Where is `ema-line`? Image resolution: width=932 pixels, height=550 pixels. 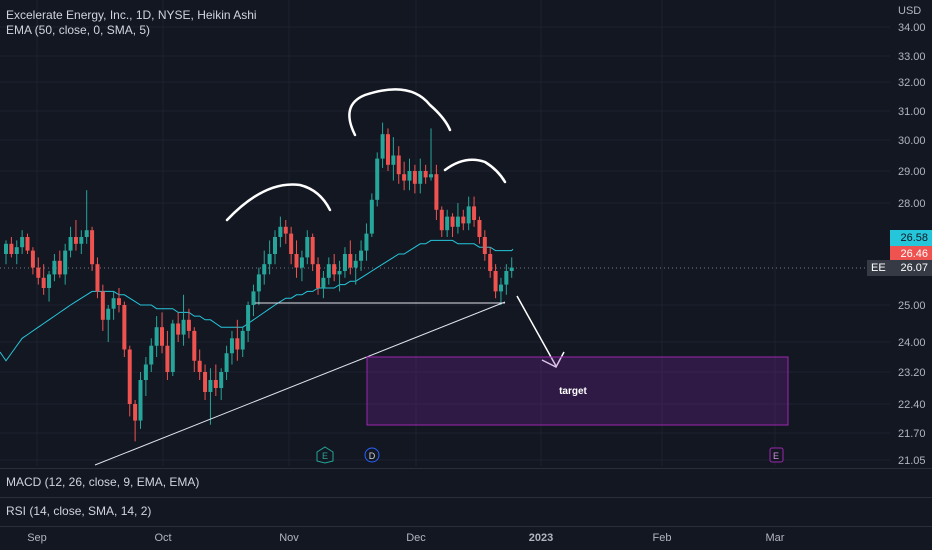 ema-line is located at coordinates (257, 300).